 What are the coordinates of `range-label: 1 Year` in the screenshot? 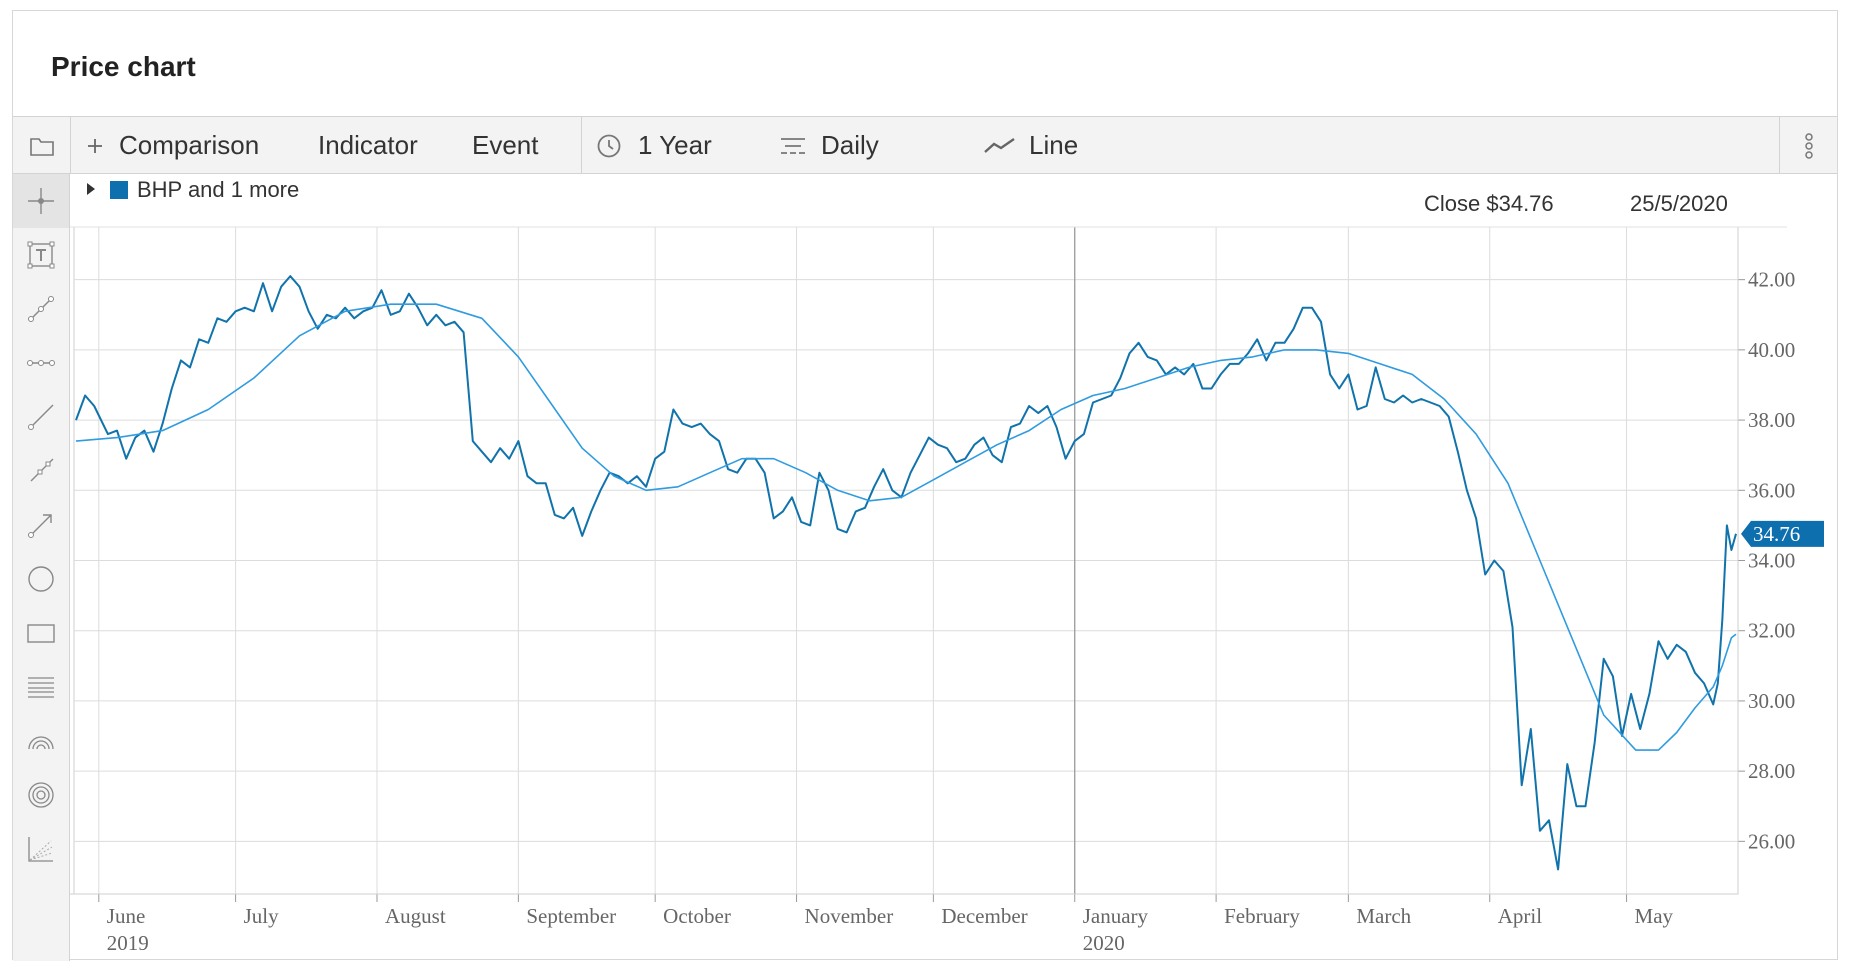 It's located at (675, 145).